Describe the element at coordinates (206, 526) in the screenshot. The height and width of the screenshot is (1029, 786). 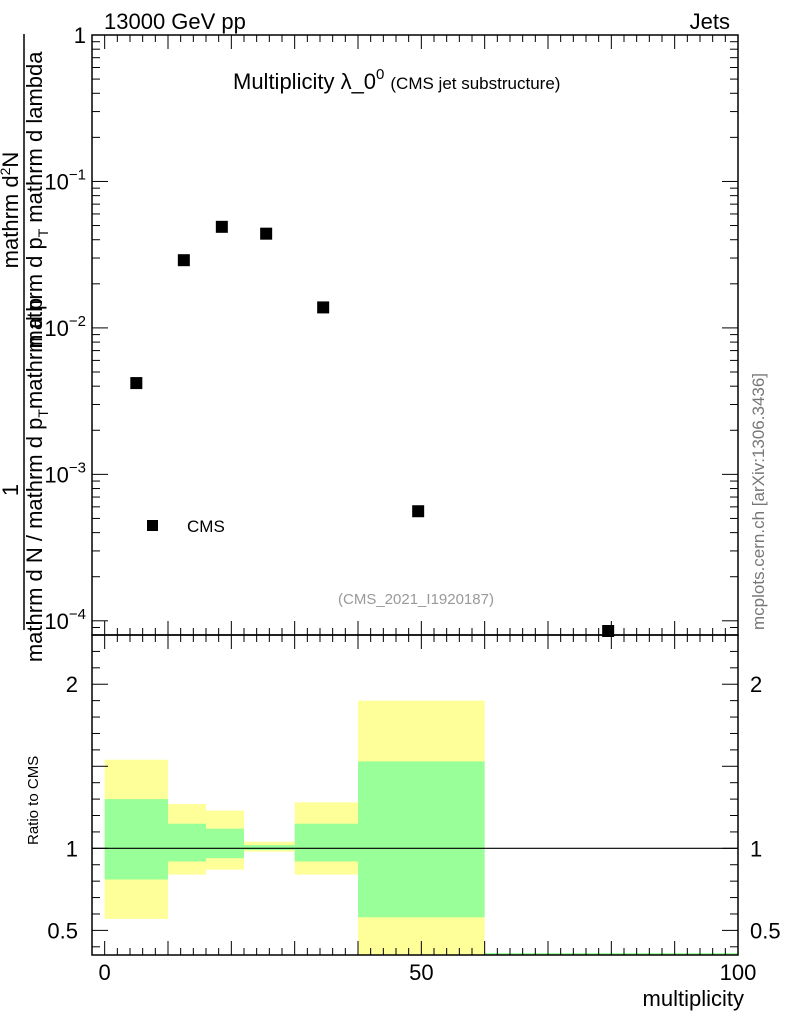
I see `legend-label: CMS` at that location.